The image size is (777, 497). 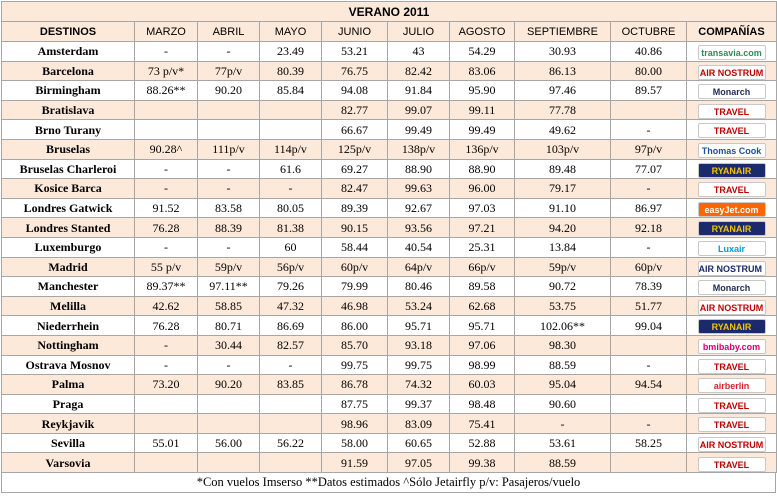 What do you see at coordinates (68, 129) in the screenshot?
I see `destination-cell: Brno Turany` at bounding box center [68, 129].